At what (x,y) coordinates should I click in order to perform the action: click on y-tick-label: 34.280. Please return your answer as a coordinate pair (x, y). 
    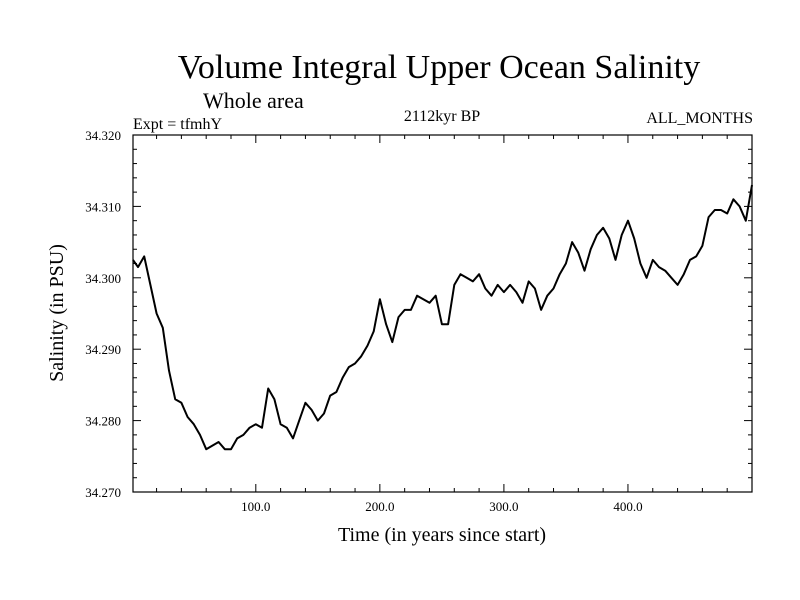
    Looking at the image, I should click on (103, 421).